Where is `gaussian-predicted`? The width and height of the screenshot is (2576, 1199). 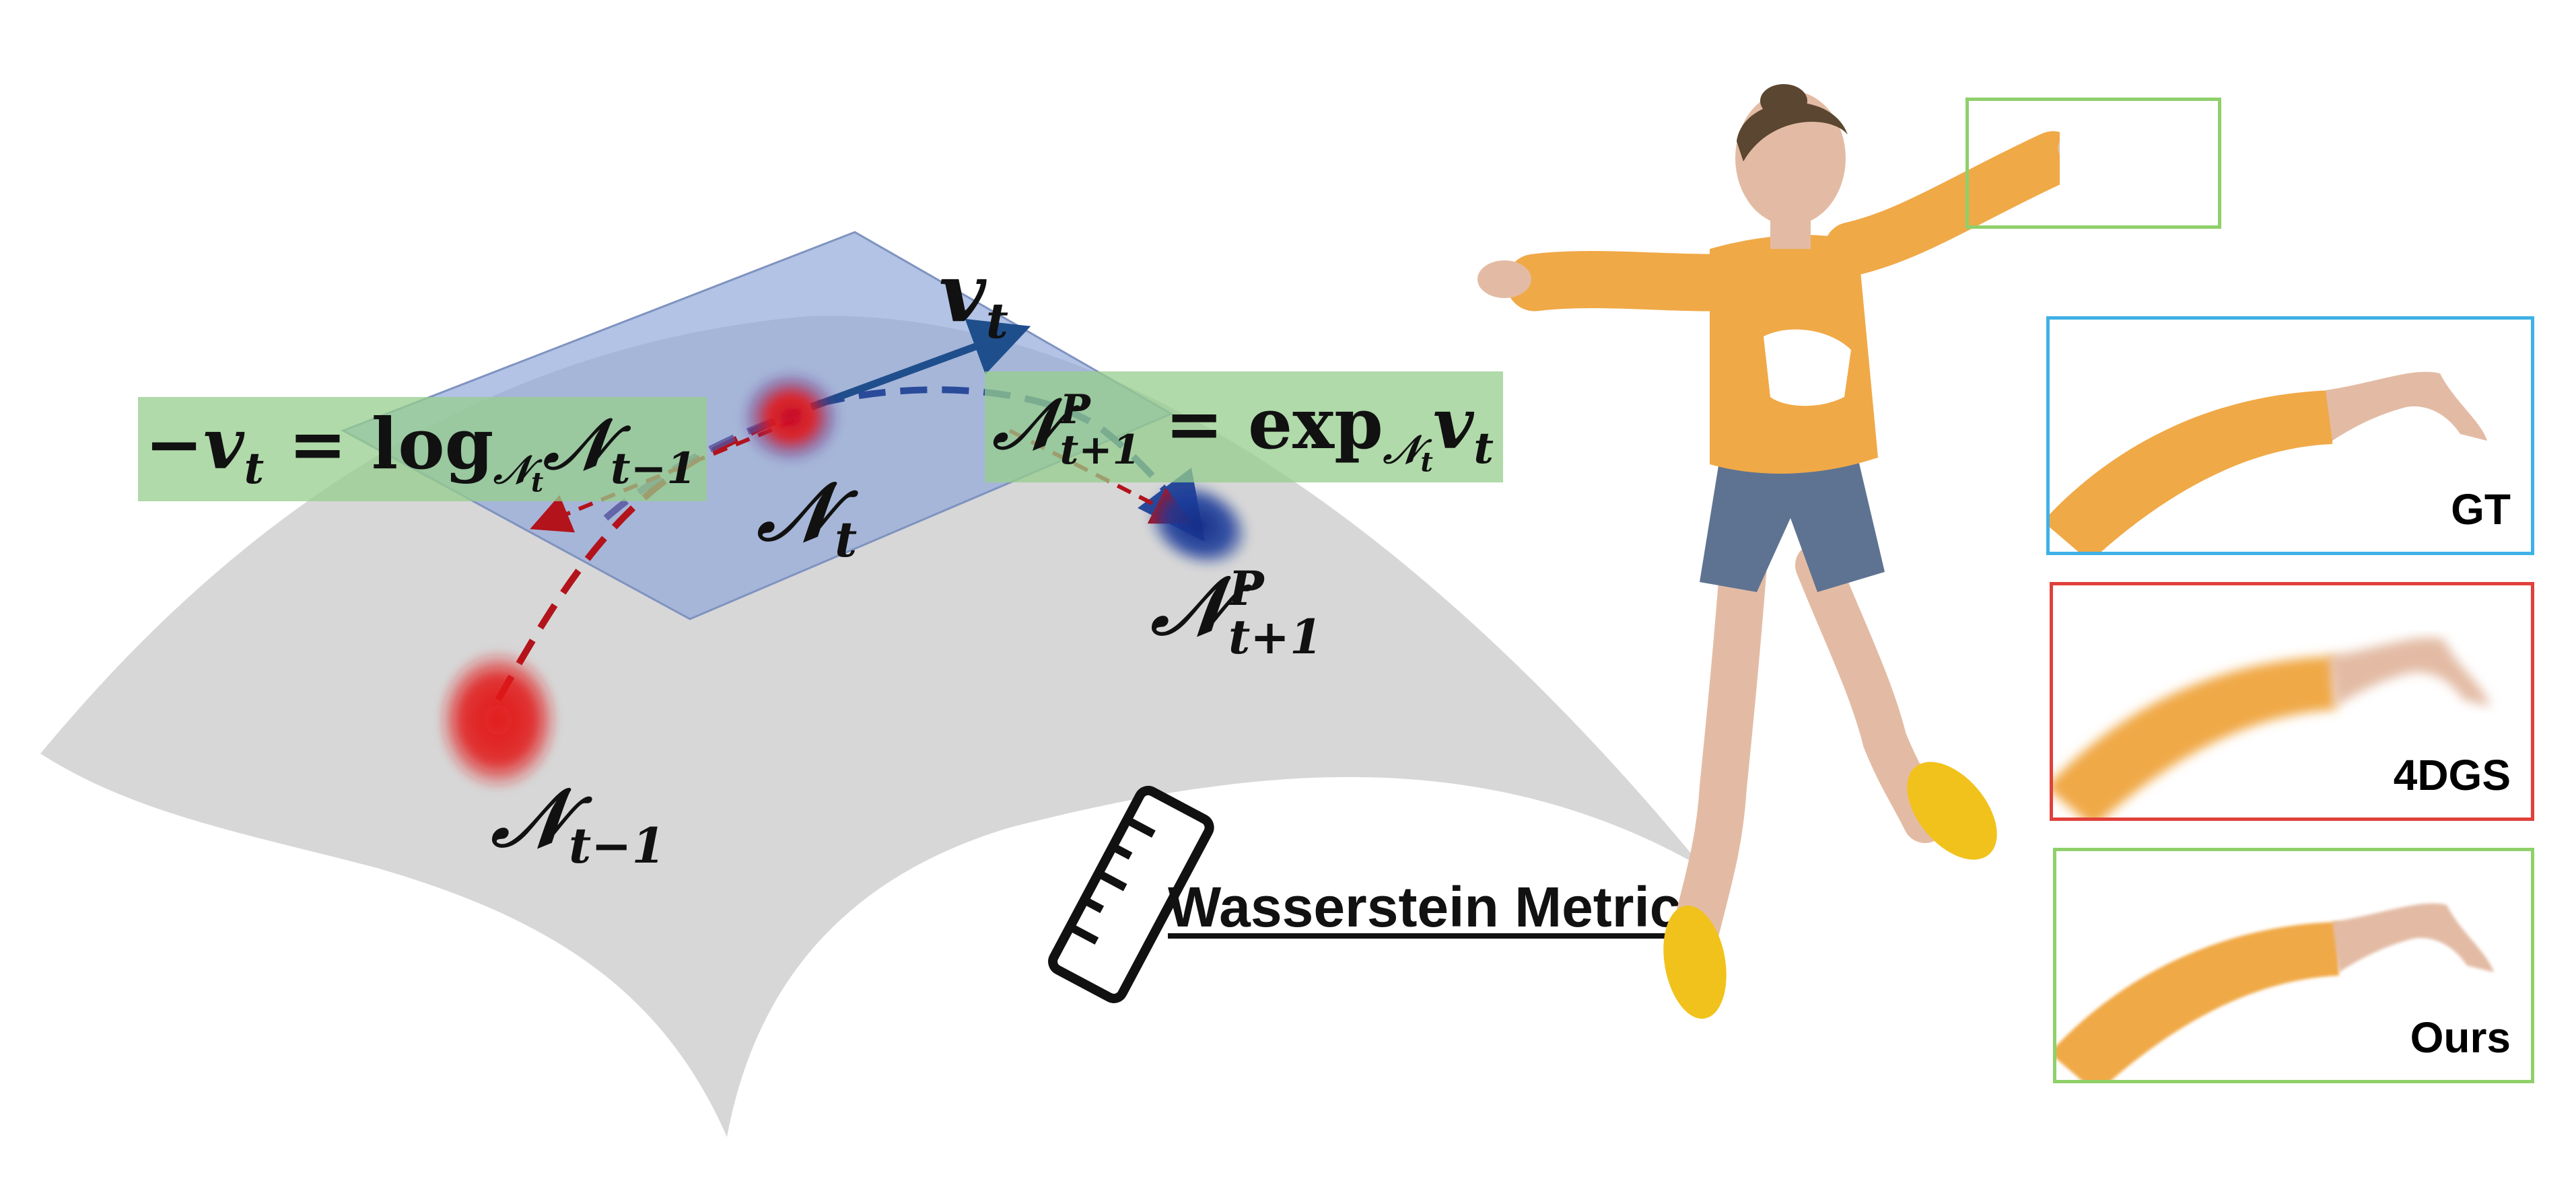 gaussian-predicted is located at coordinates (1198, 525).